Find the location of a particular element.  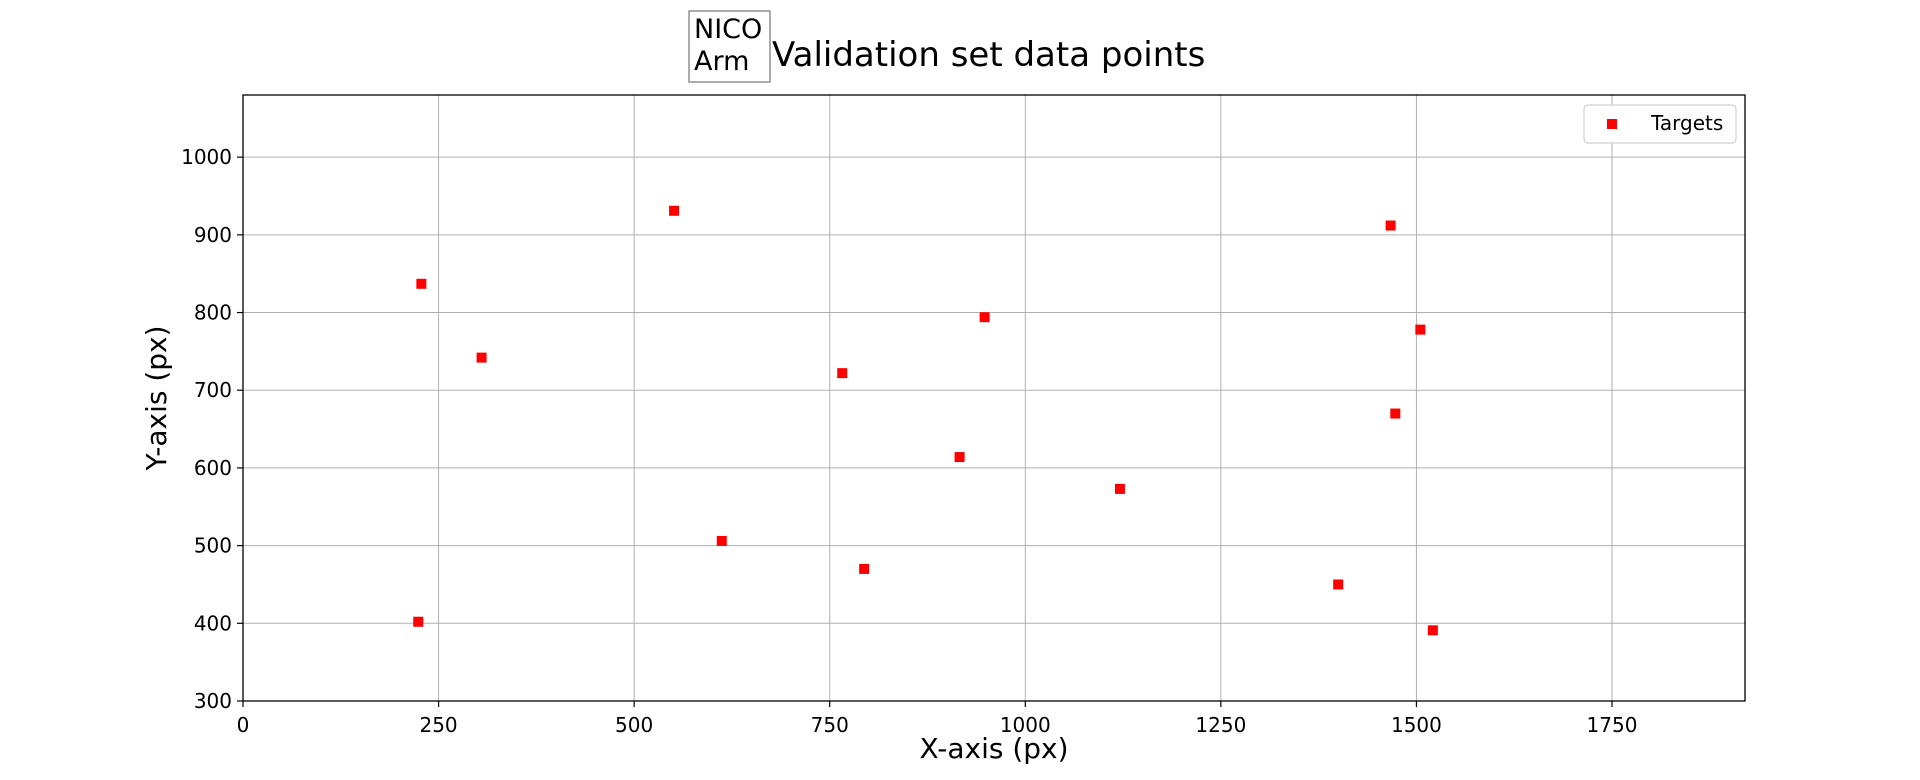

legend-label-targets: Targets is located at coordinates (1686, 123).